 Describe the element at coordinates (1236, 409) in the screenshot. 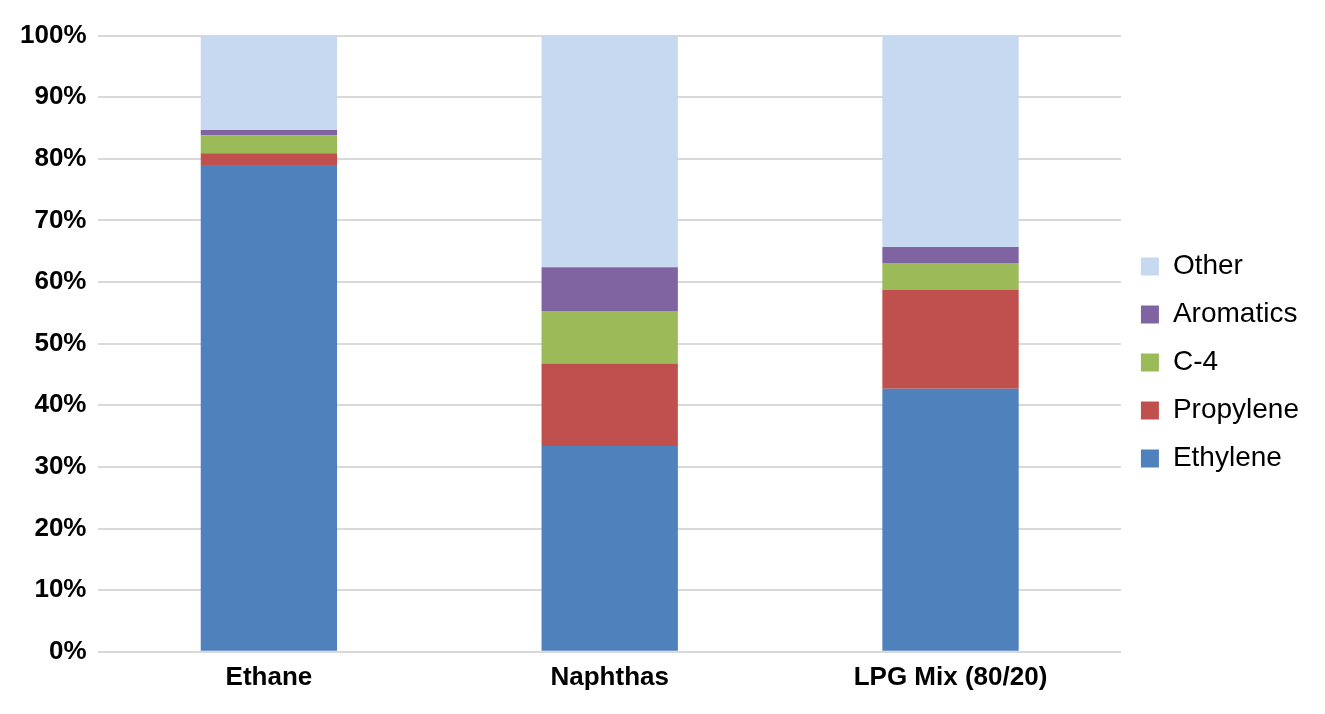

I see `legend-label: Propylene` at that location.